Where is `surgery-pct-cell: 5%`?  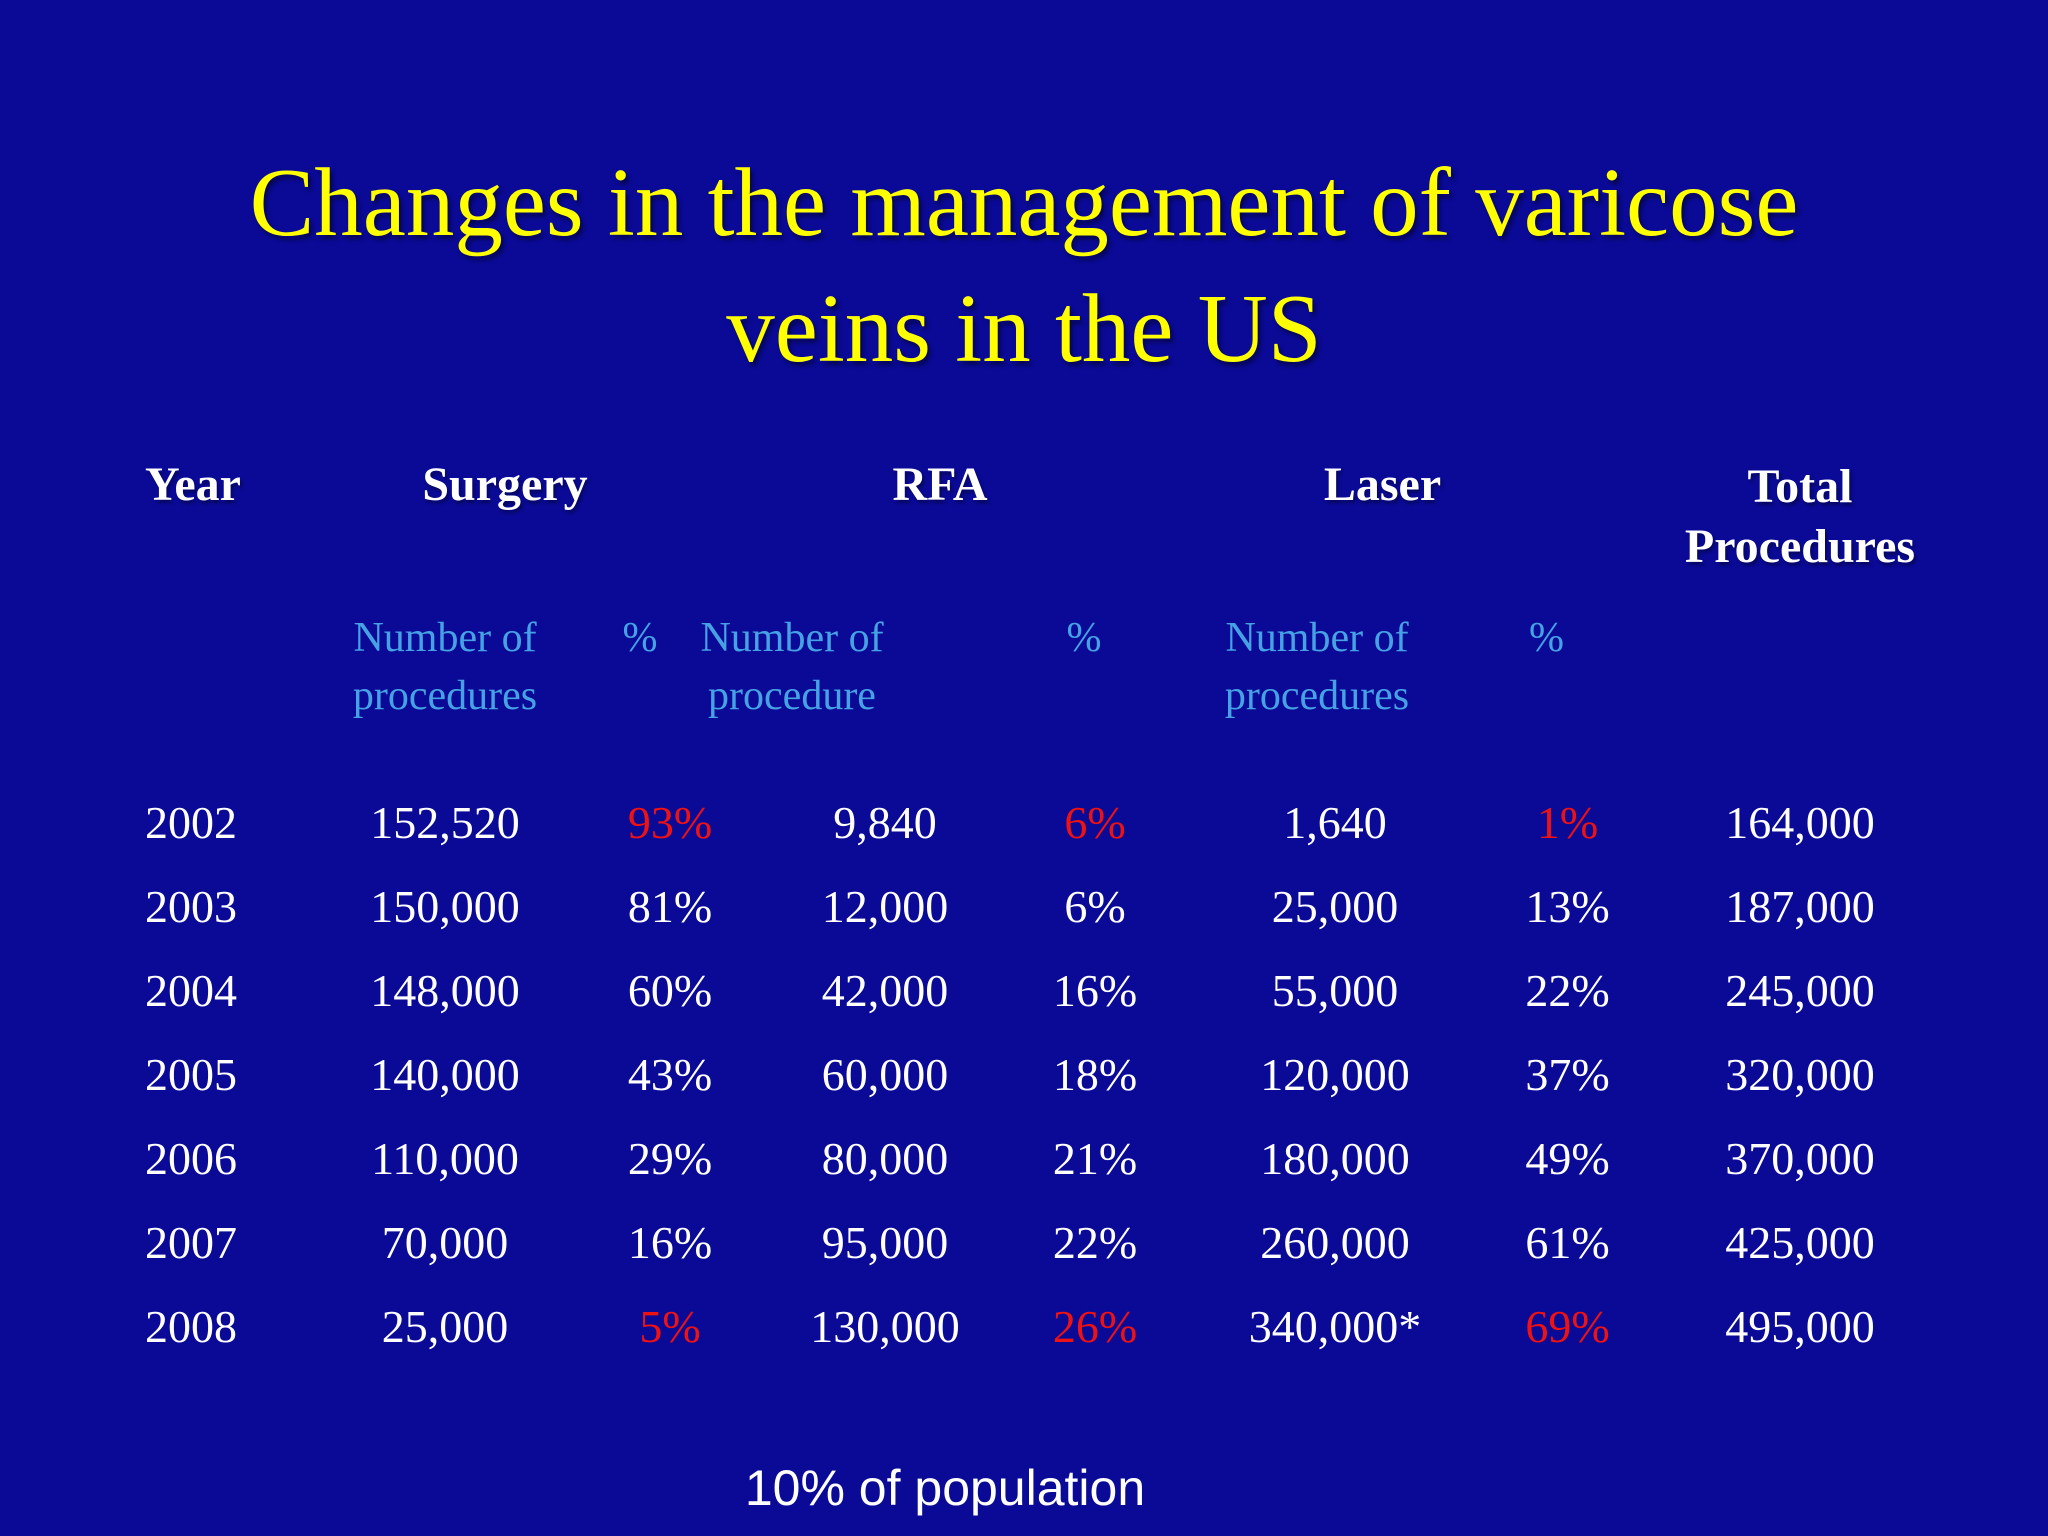
surgery-pct-cell: 5% is located at coordinates (670, 1326).